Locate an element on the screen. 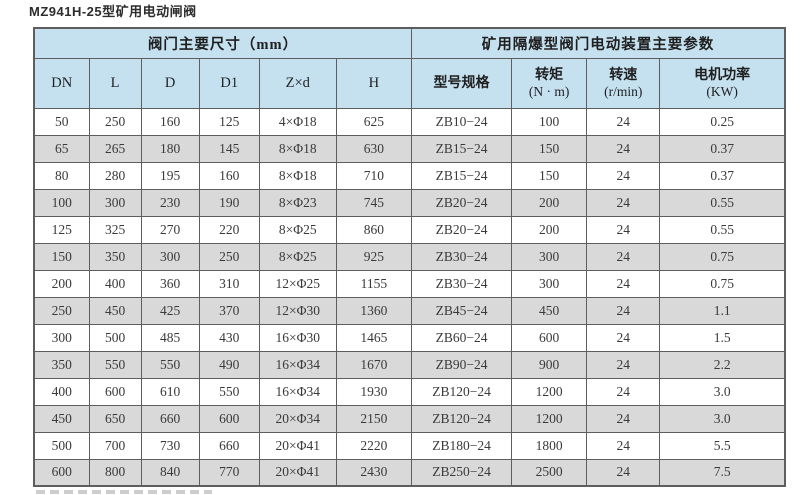 The height and width of the screenshot is (495, 805). column-header-row: DN L D D1 Z×d H 型号规格 转矩 (N · m) is located at coordinates (409, 83).